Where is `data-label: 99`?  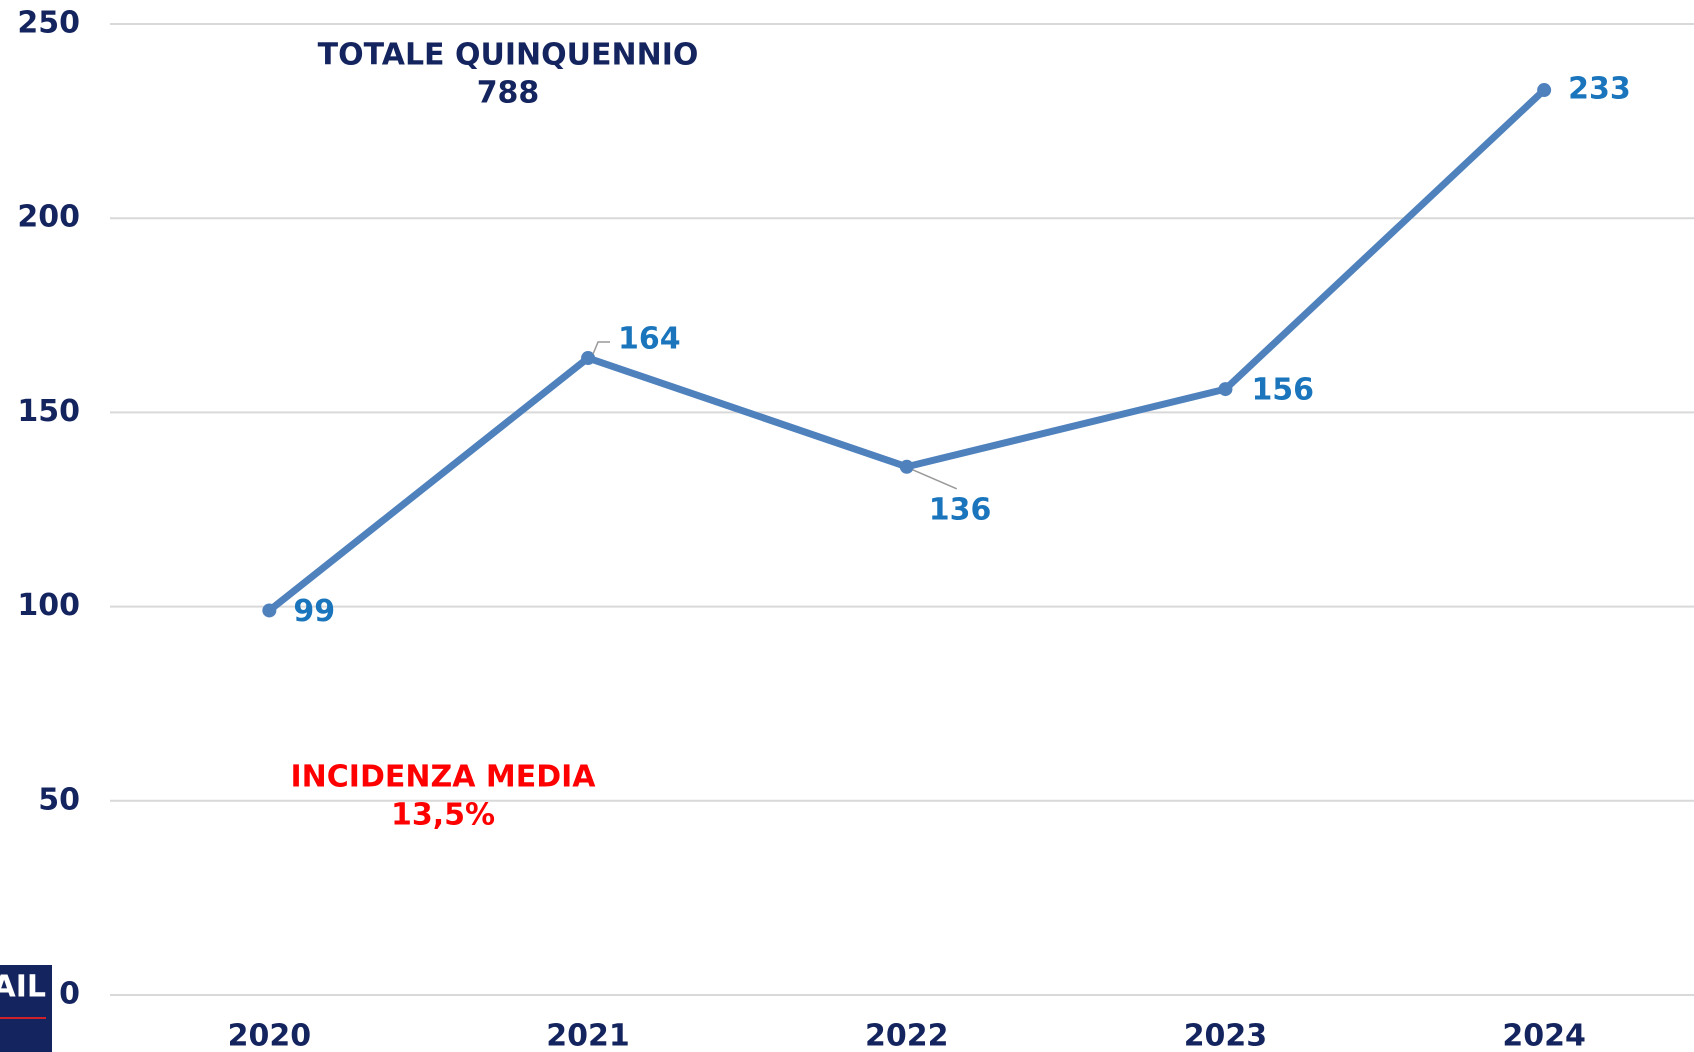 data-label: 99 is located at coordinates (314, 611).